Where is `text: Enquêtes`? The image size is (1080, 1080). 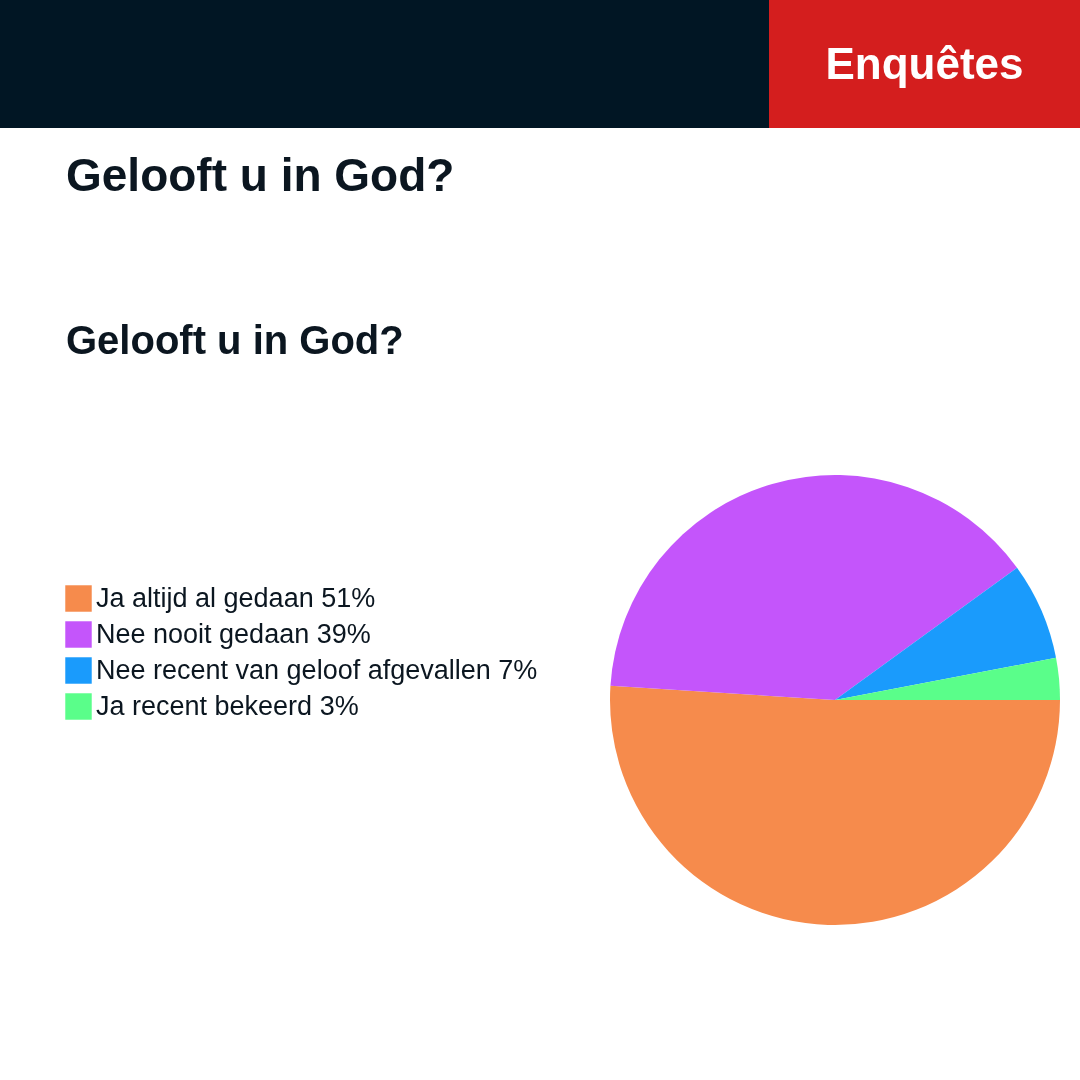 text: Enquêtes is located at coordinates (924, 64).